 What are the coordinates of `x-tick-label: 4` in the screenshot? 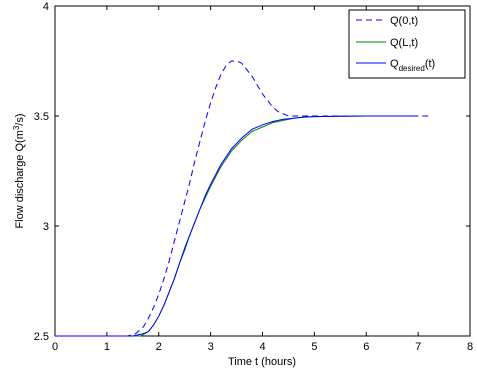 It's located at (262, 347).